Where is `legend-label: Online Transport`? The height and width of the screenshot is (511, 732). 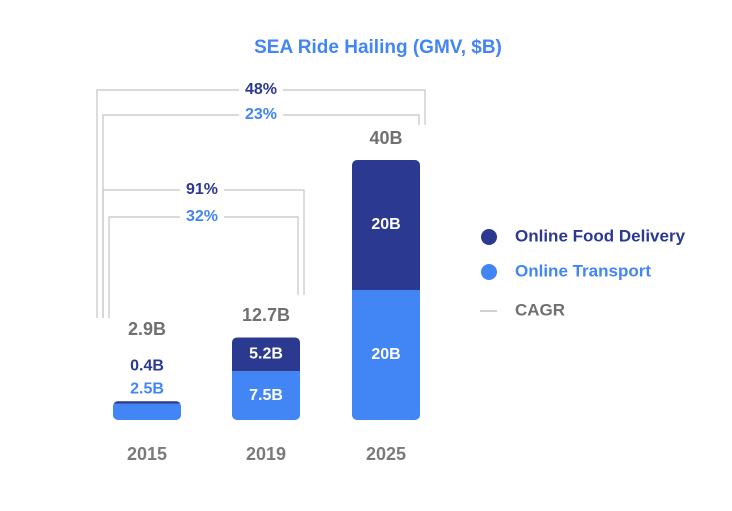 legend-label: Online Transport is located at coordinates (583, 270).